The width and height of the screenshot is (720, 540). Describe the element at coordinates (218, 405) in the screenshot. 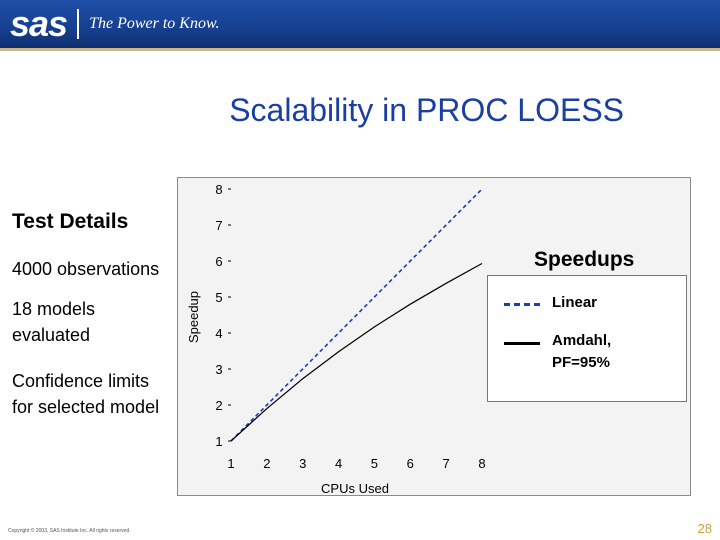

I see `y-tick-label: 2` at that location.